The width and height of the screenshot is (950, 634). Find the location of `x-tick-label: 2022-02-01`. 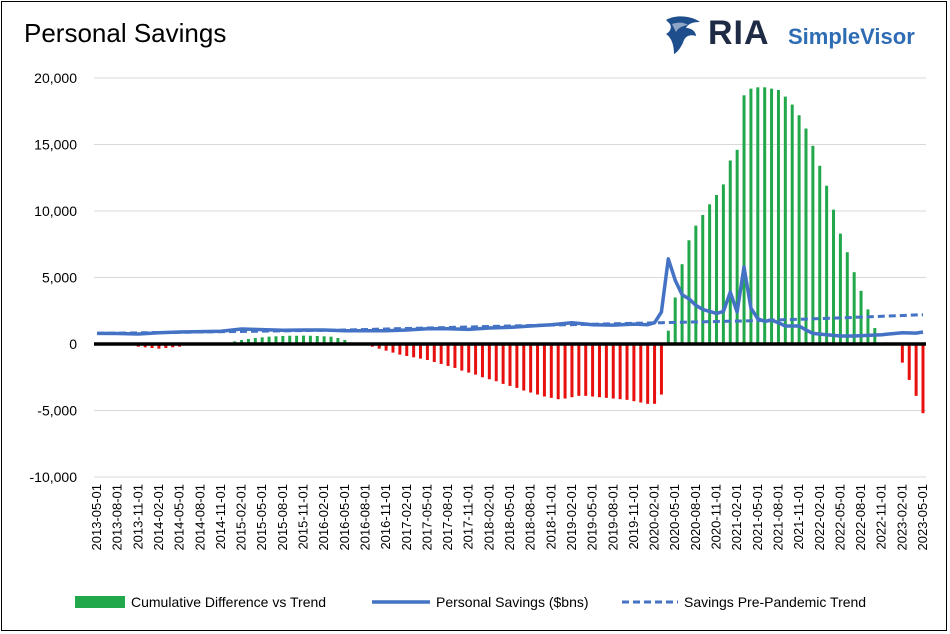

x-tick-label: 2022-02-01 is located at coordinates (819, 517).